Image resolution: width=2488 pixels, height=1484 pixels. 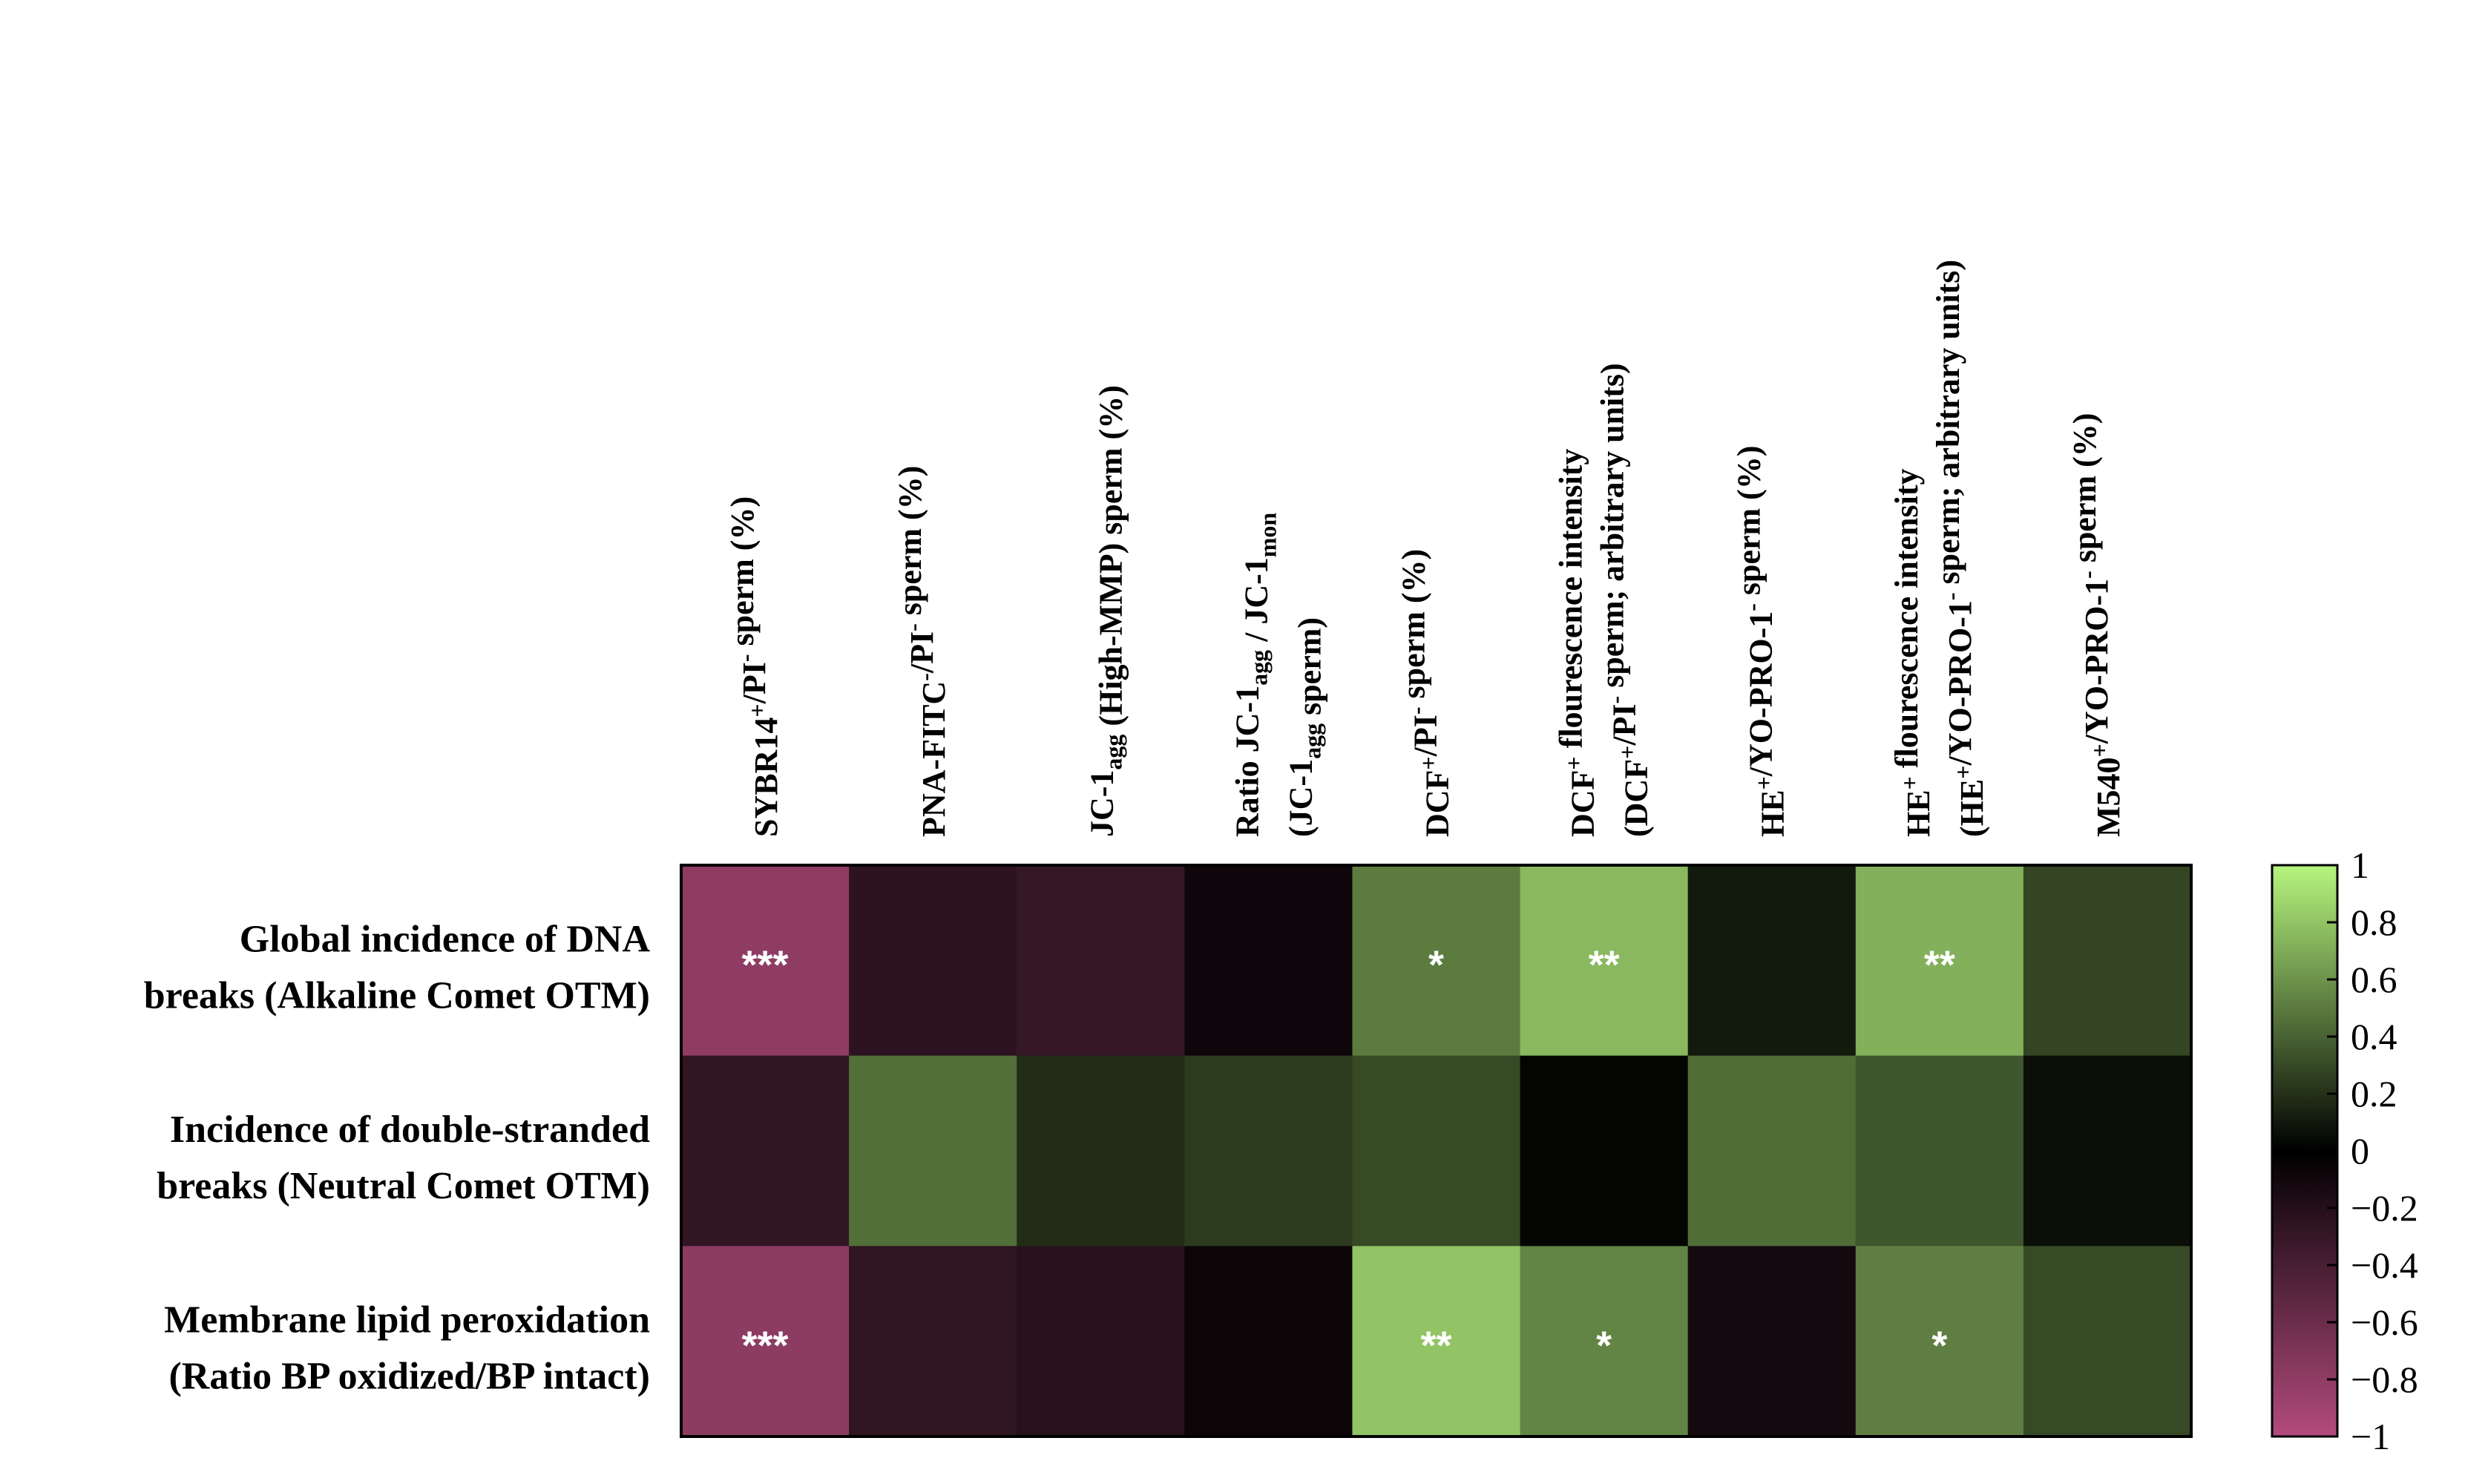 What do you see at coordinates (2097, 625) in the screenshot?
I see `column-header: M540+/YO-PRO-1- sperm (%)` at bounding box center [2097, 625].